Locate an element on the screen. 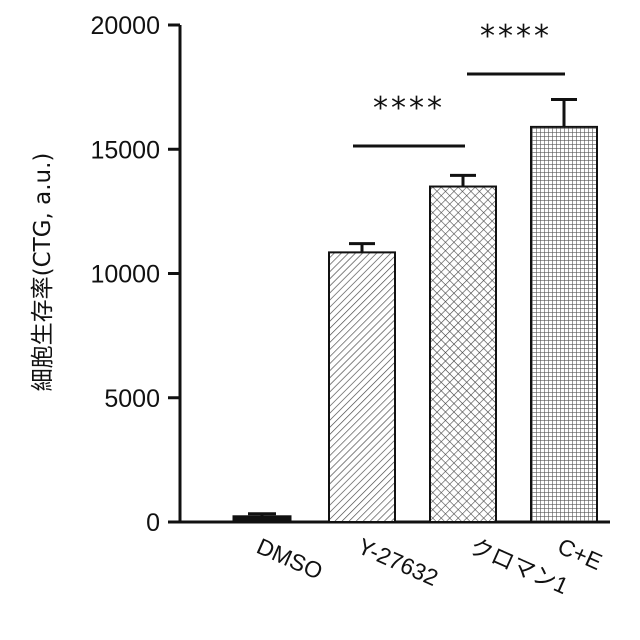 The width and height of the screenshot is (640, 640). y-axis-label: 細胞生存率(CTG, a.u.) is located at coordinates (43, 272).